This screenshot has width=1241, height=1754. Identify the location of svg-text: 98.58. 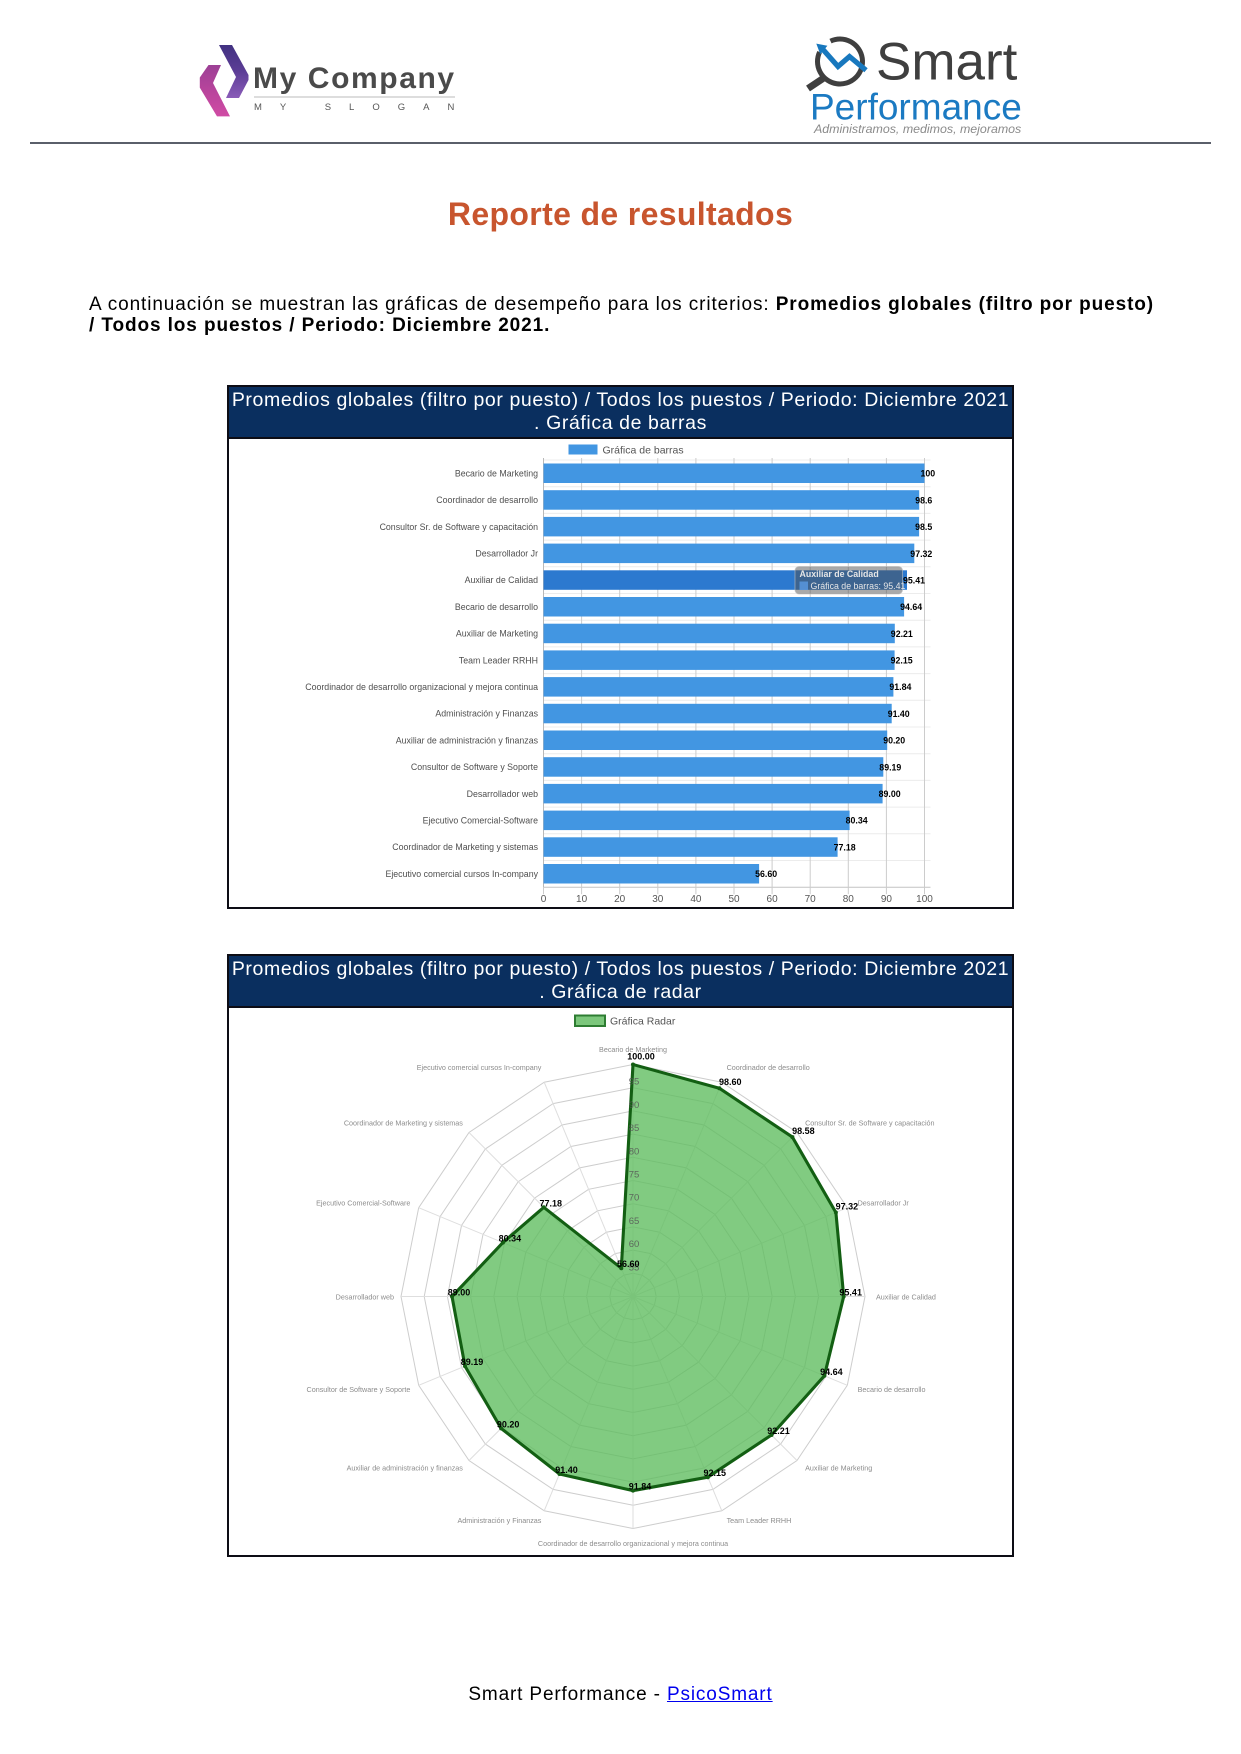
(803, 1131).